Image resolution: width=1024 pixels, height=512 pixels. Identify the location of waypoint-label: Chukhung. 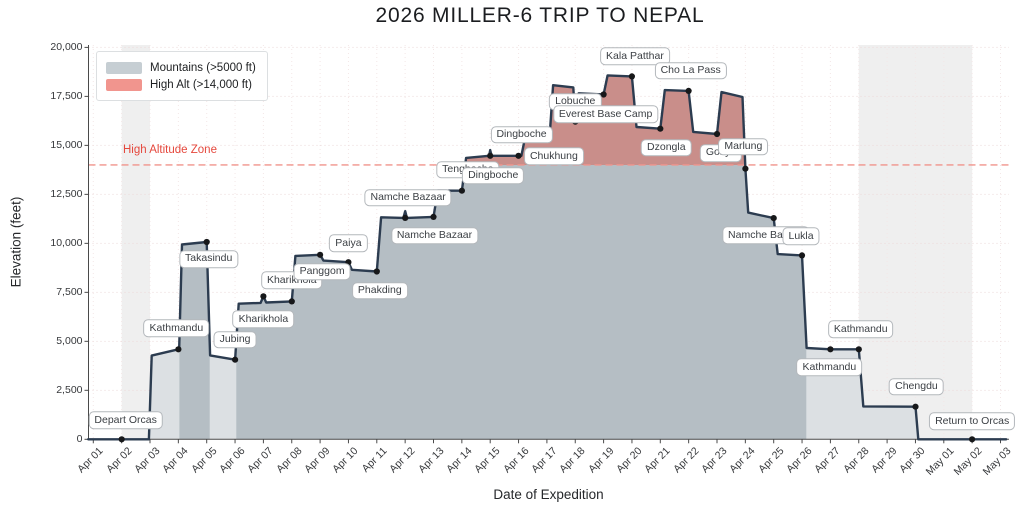
(553, 156).